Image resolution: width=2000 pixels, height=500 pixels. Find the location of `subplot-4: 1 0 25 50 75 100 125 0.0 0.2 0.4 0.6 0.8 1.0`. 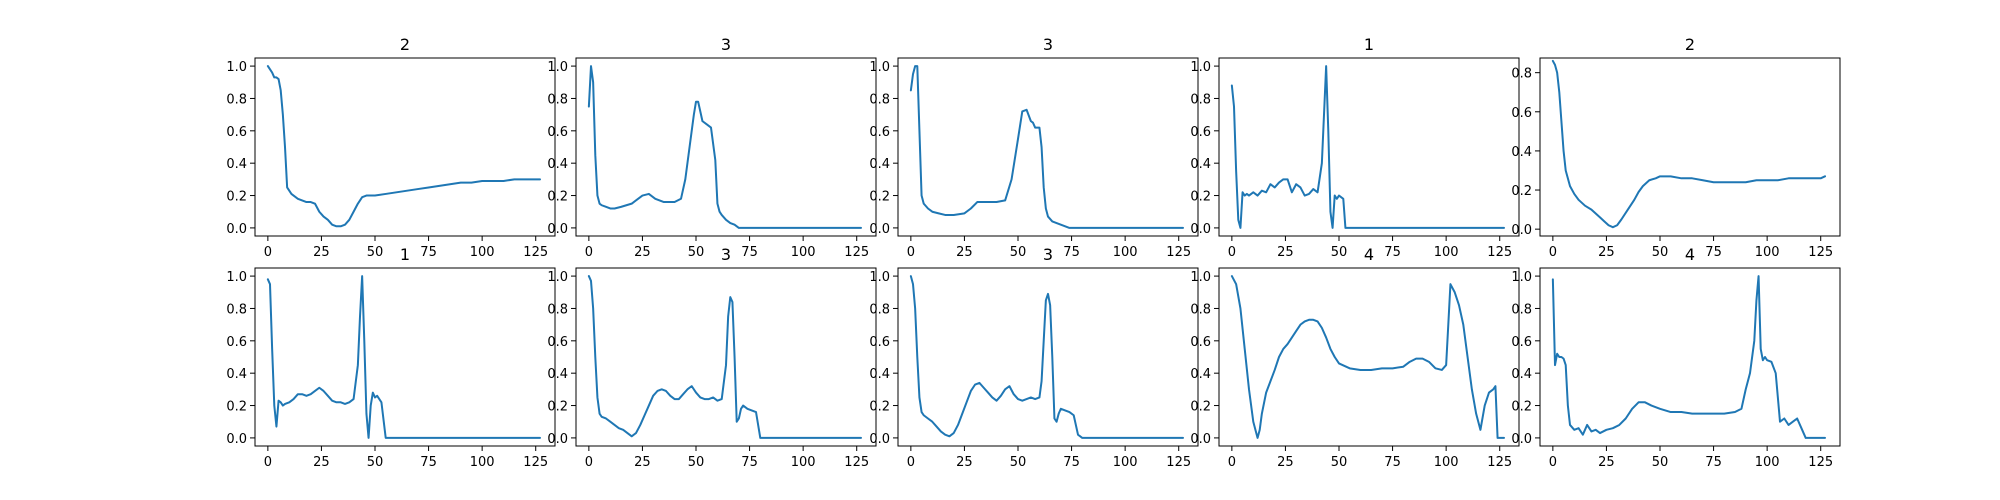

subplot-4: 1 0 25 50 75 100 125 0.0 0.2 0.4 0.6 0.8 1.0 is located at coordinates (1355, 147).